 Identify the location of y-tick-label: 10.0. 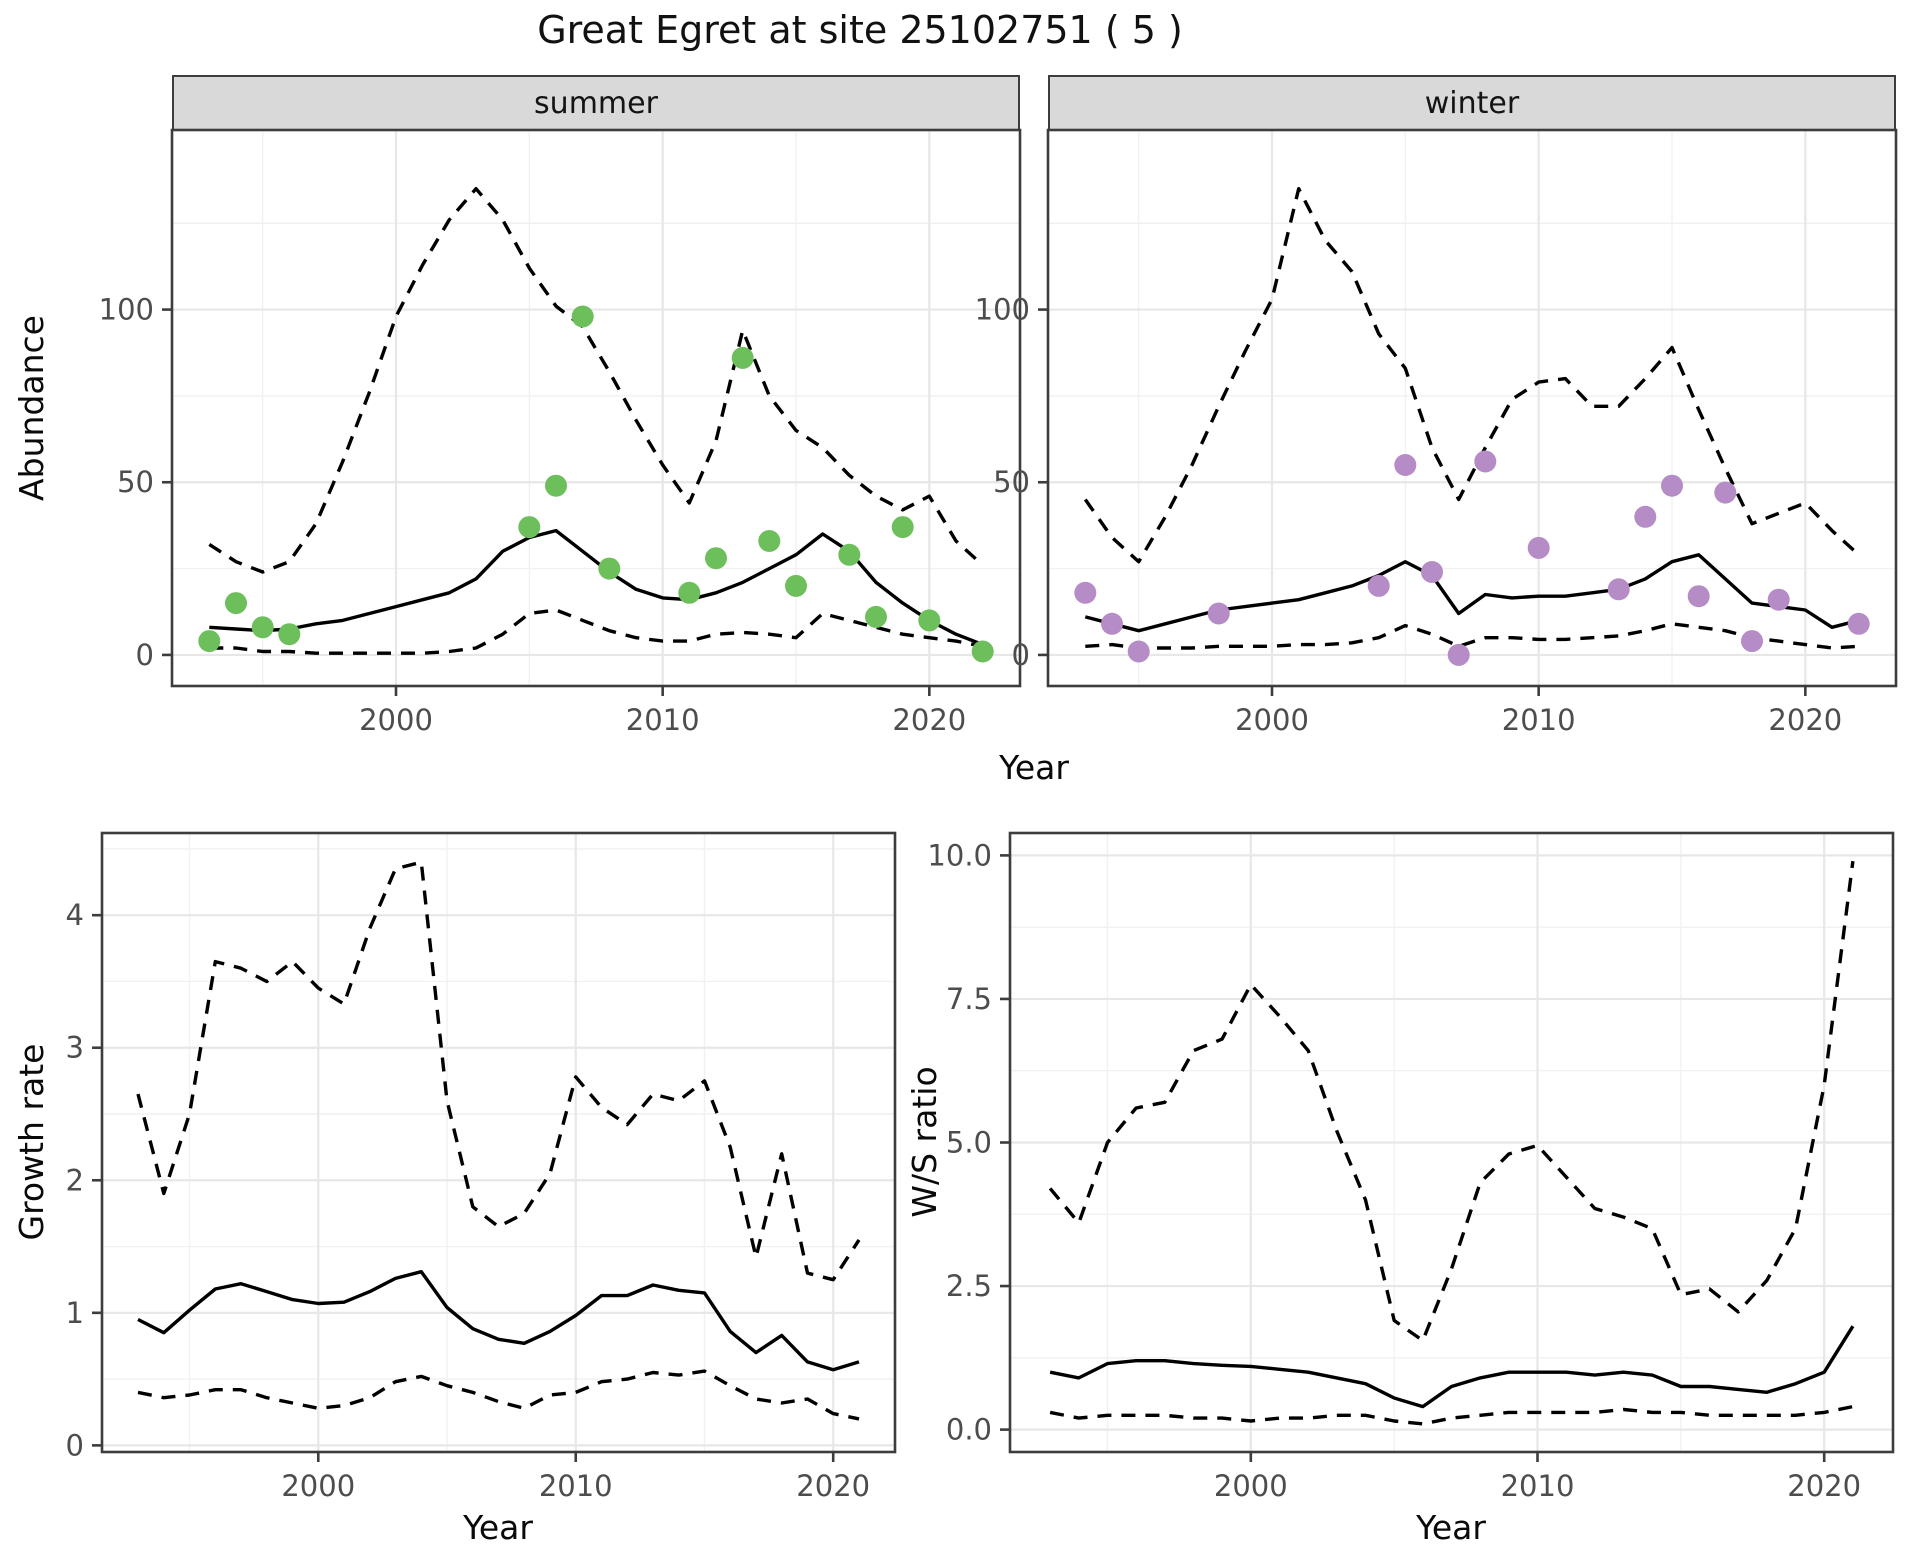
(959, 855).